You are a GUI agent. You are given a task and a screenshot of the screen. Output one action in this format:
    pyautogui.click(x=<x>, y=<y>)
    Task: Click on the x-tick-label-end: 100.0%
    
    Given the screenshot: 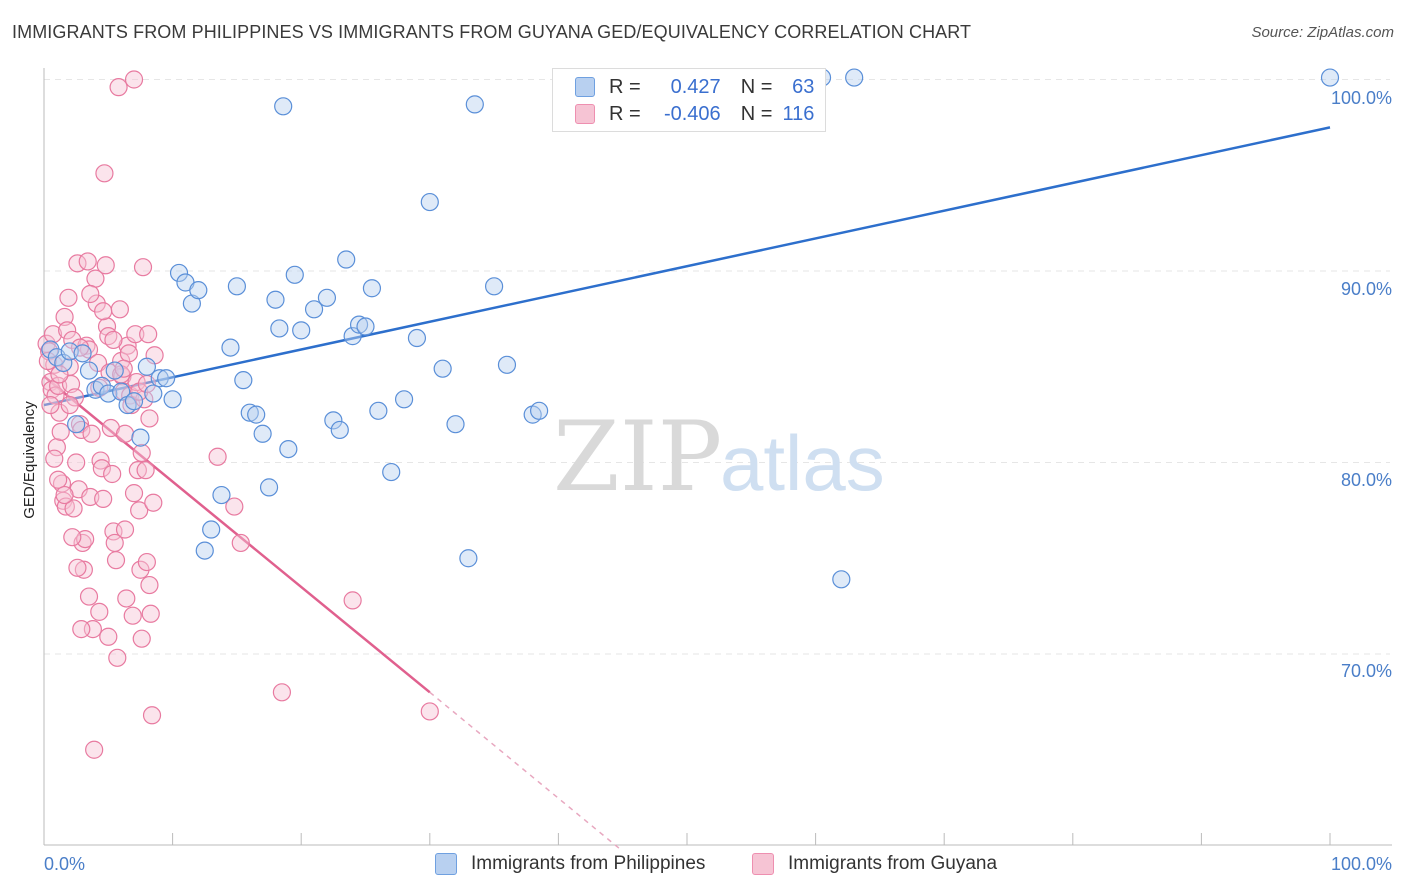 What is the action you would take?
    pyautogui.click(x=1361, y=864)
    